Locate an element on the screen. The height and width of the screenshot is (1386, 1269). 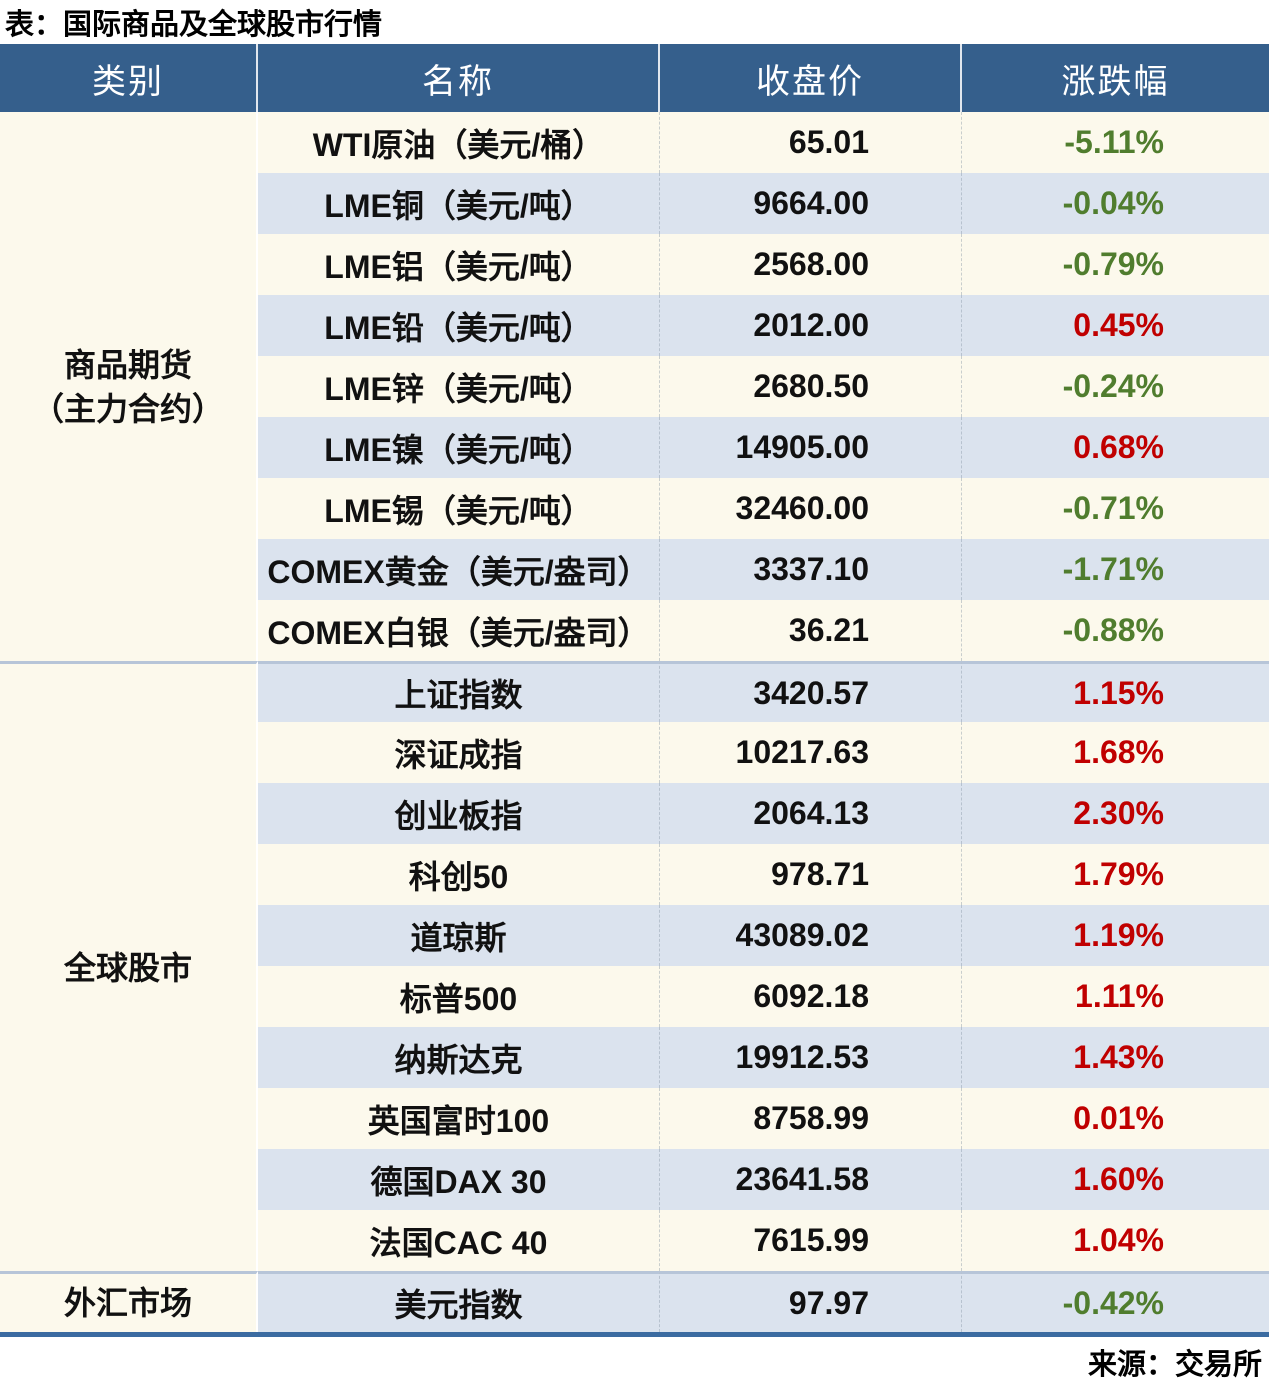
row-name-cell: 纳斯达克 is located at coordinates (459, 1057).